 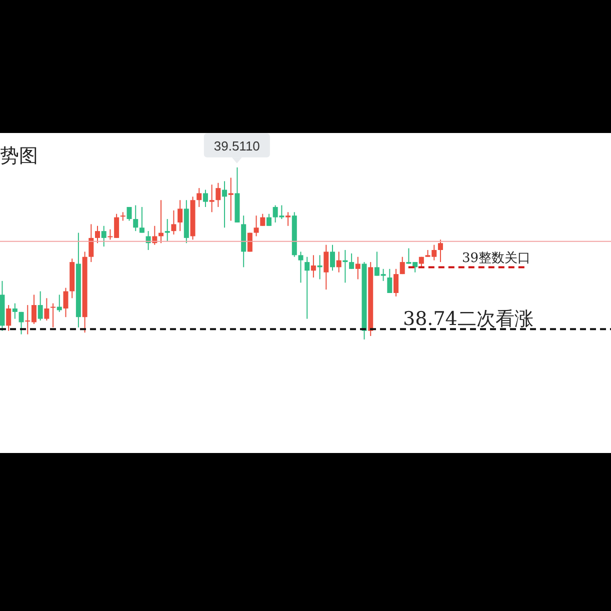 I want to click on ref-line-label: 39整数关口, so click(x=496, y=258).